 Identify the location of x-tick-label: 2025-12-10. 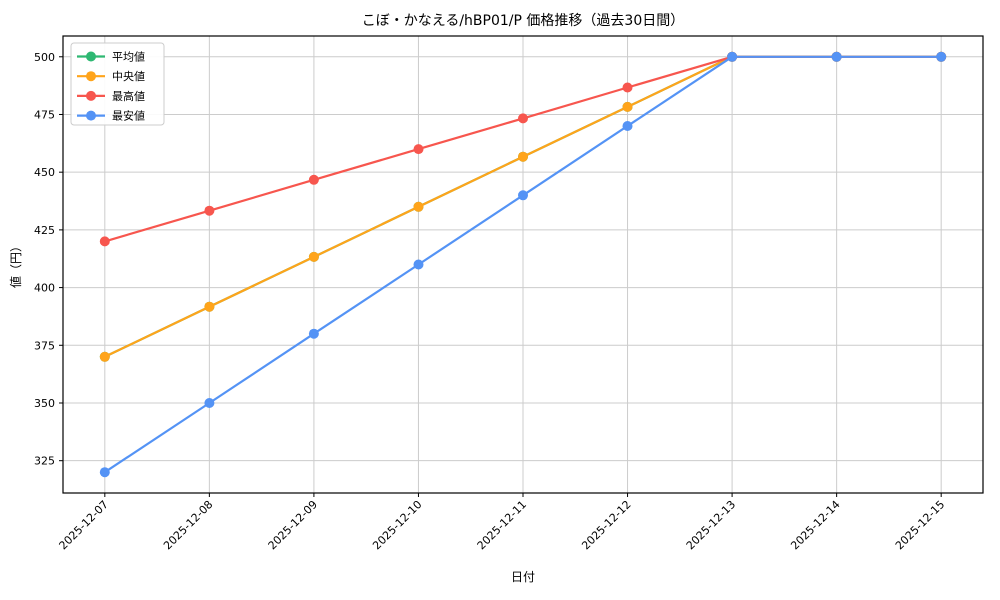
(397, 525).